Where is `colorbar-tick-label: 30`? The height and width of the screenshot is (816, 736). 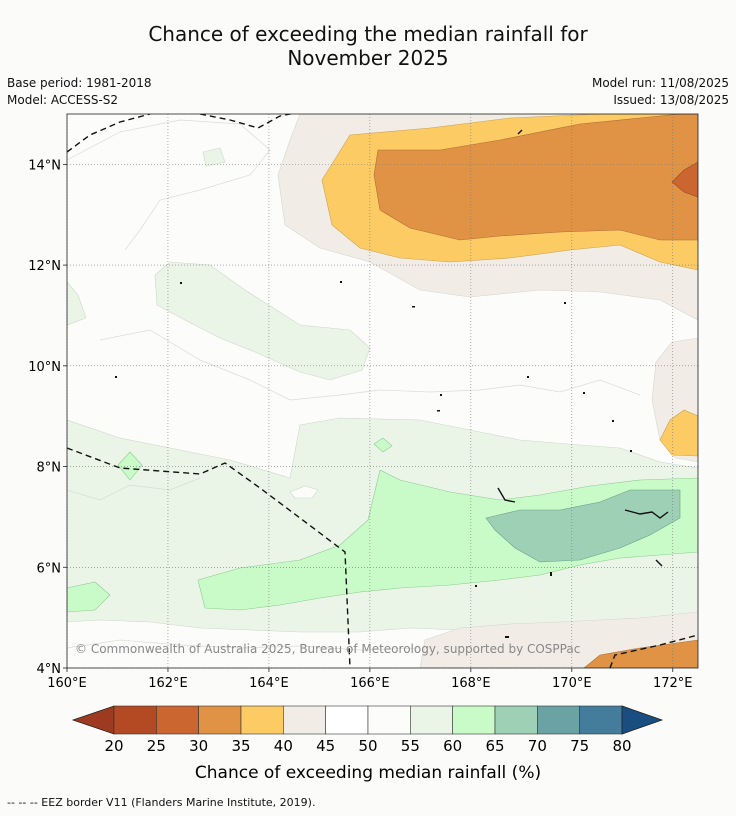 colorbar-tick-label: 30 is located at coordinates (198, 746).